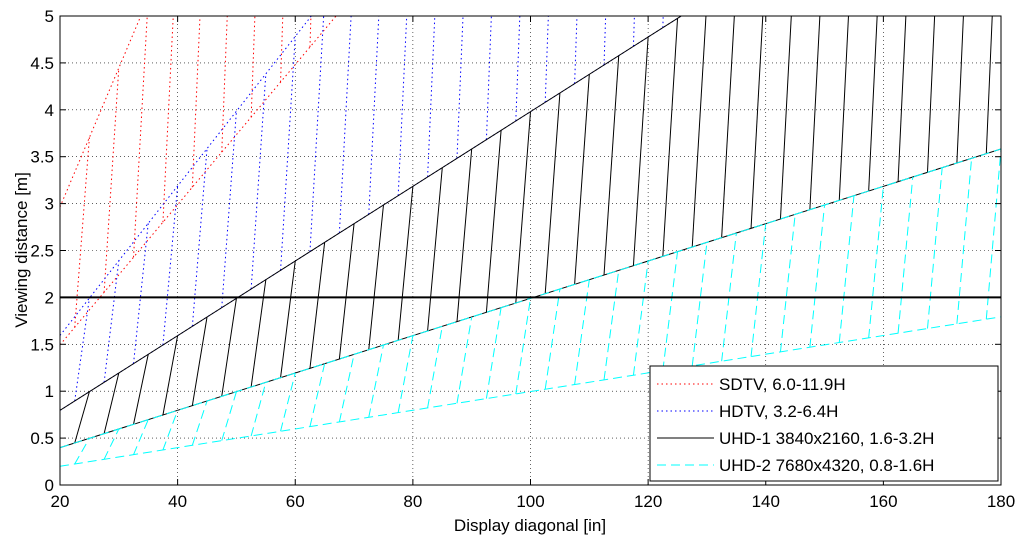 The width and height of the screenshot is (1026, 544). Describe the element at coordinates (49, 297) in the screenshot. I see `y-tick-label: 2` at that location.